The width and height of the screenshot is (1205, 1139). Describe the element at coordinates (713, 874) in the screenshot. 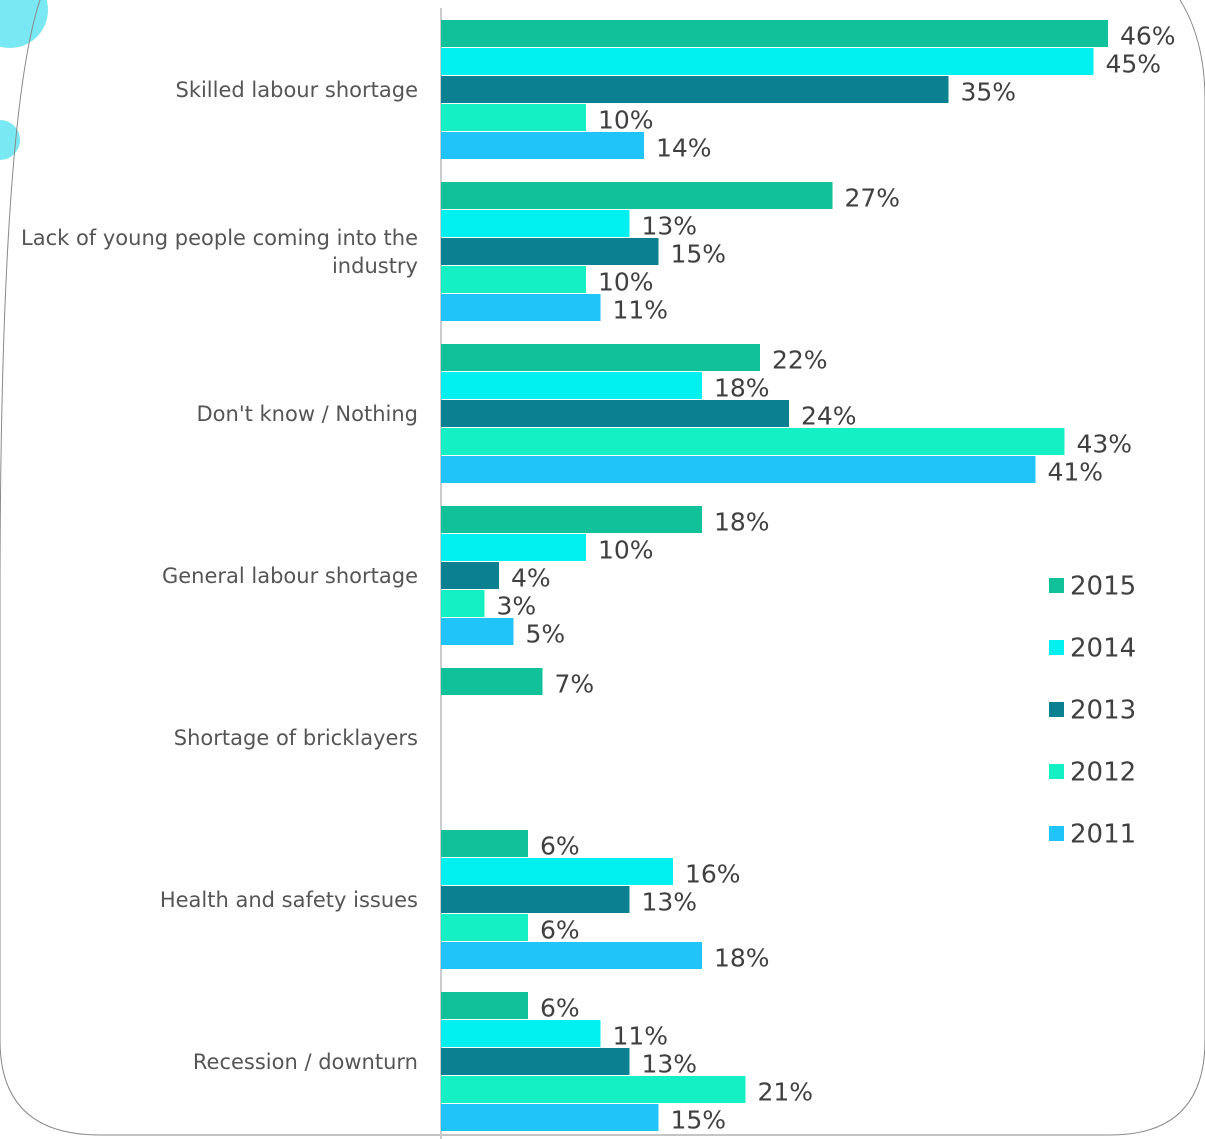

I see `value-label: 16%` at that location.